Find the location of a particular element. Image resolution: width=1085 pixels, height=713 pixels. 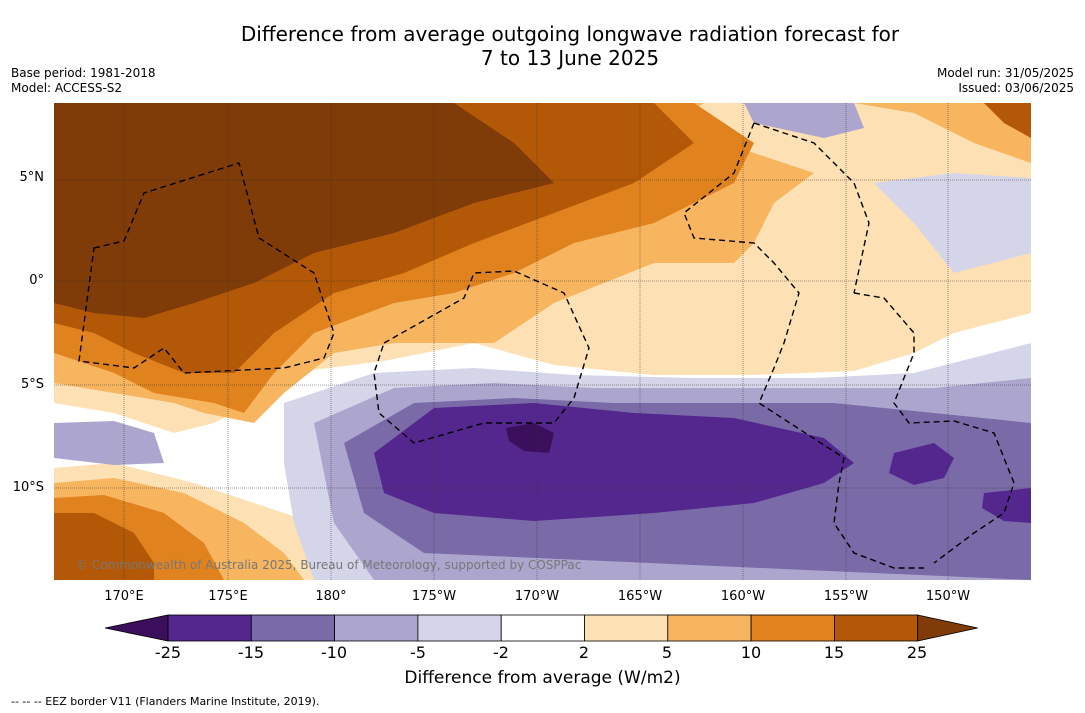

model-name: Model: ACCESS-S2 is located at coordinates (67, 88).